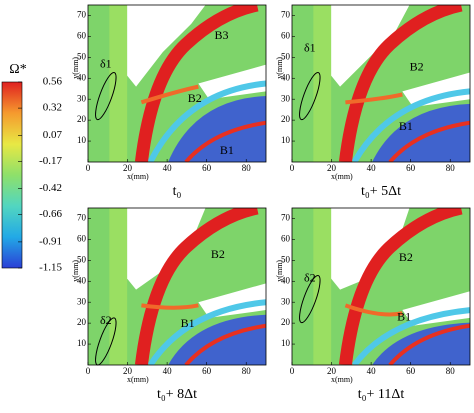 The height and width of the screenshot is (413, 474). What do you see at coordinates (12, 175) in the screenshot?
I see `colorbar` at bounding box center [12, 175].